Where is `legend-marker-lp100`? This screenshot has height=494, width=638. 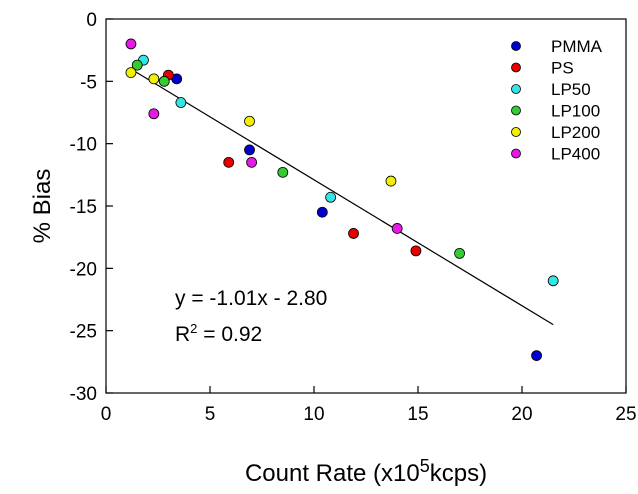
legend-marker-lp100 is located at coordinates (516, 110).